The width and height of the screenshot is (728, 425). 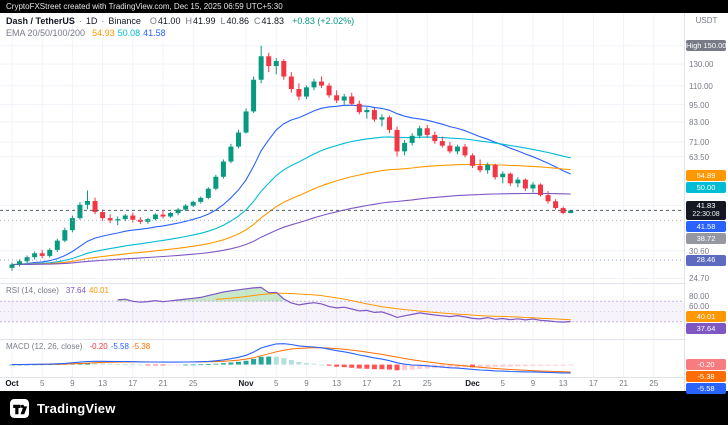 What do you see at coordinates (706, 365) in the screenshot?
I see `macd-badge: -0.20` at bounding box center [706, 365].